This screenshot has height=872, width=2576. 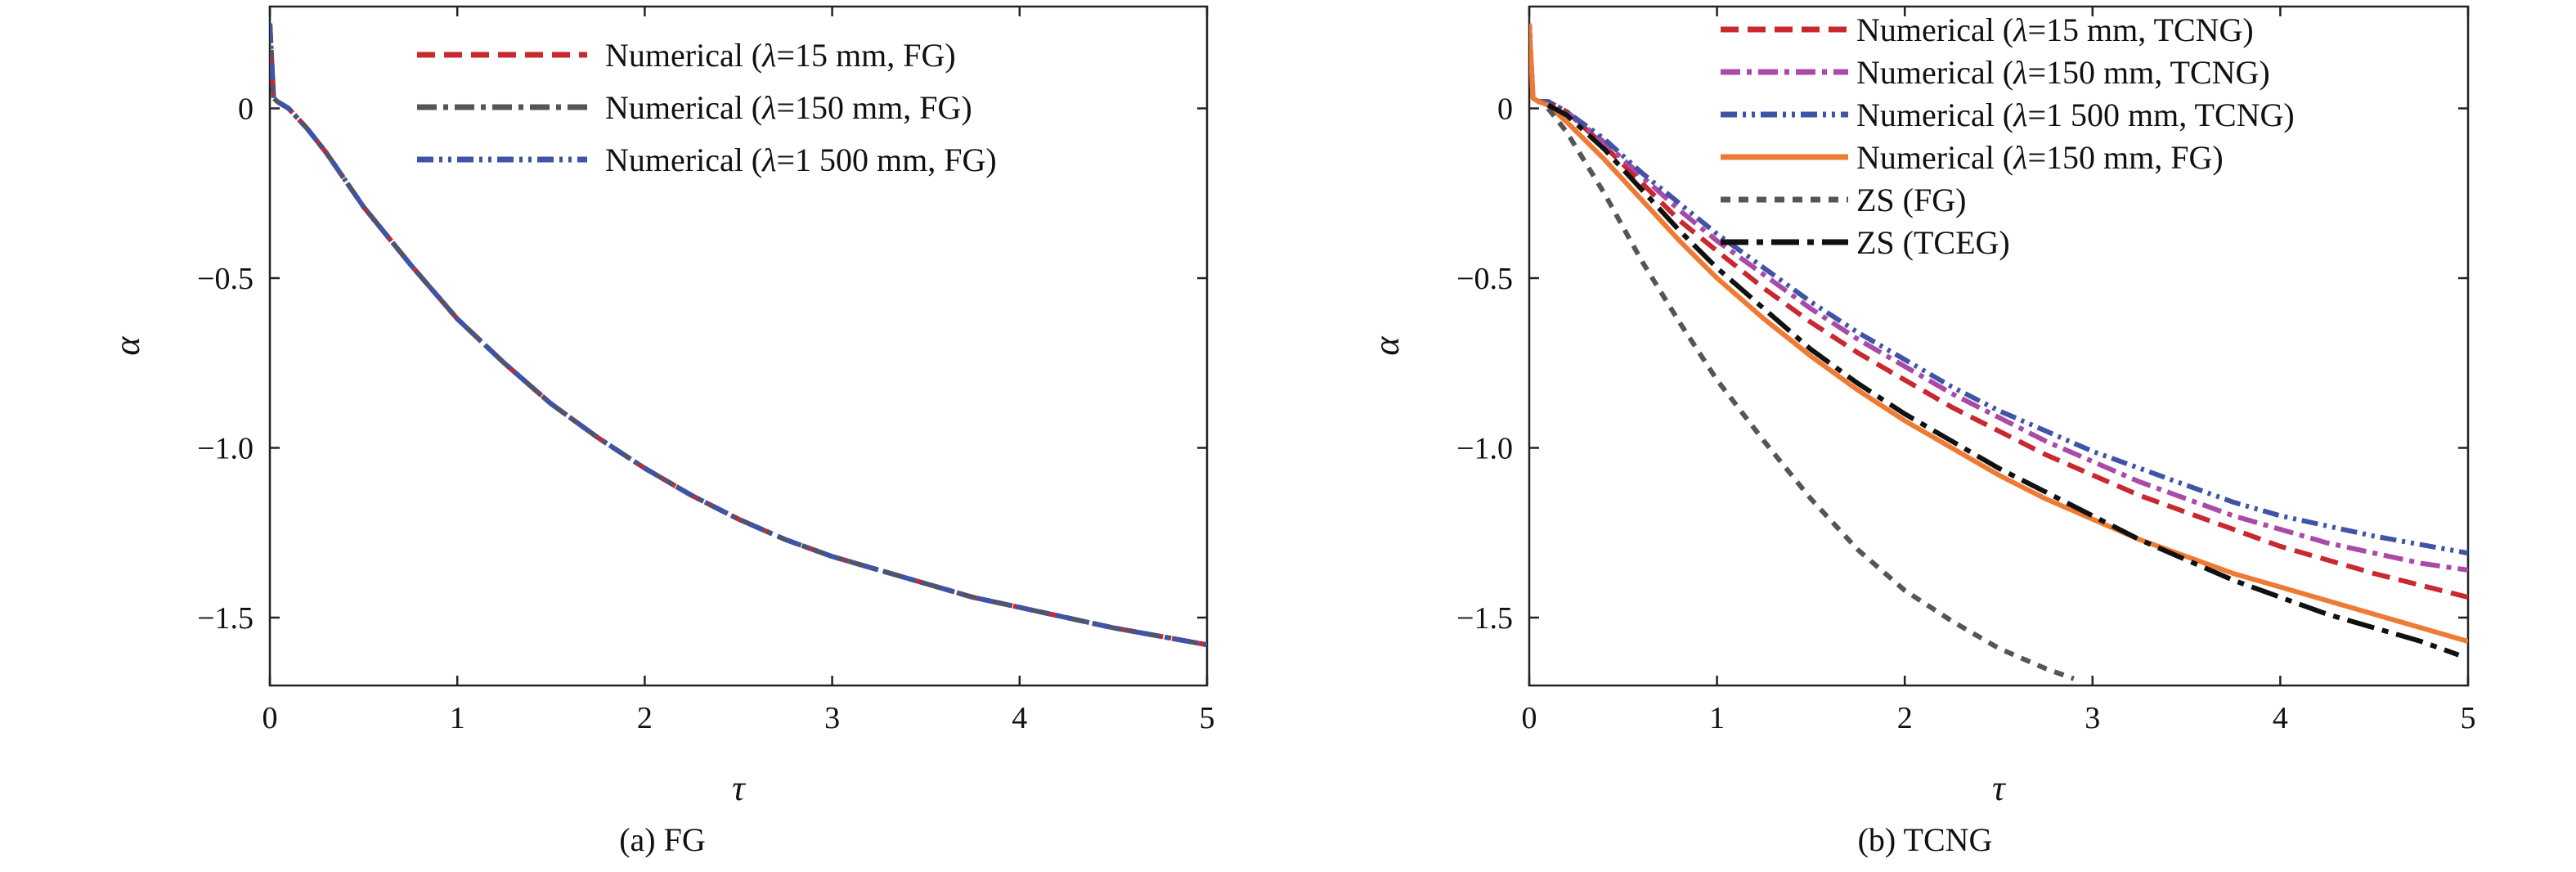 I want to click on panel-caption: (a) FG, so click(x=662, y=839).